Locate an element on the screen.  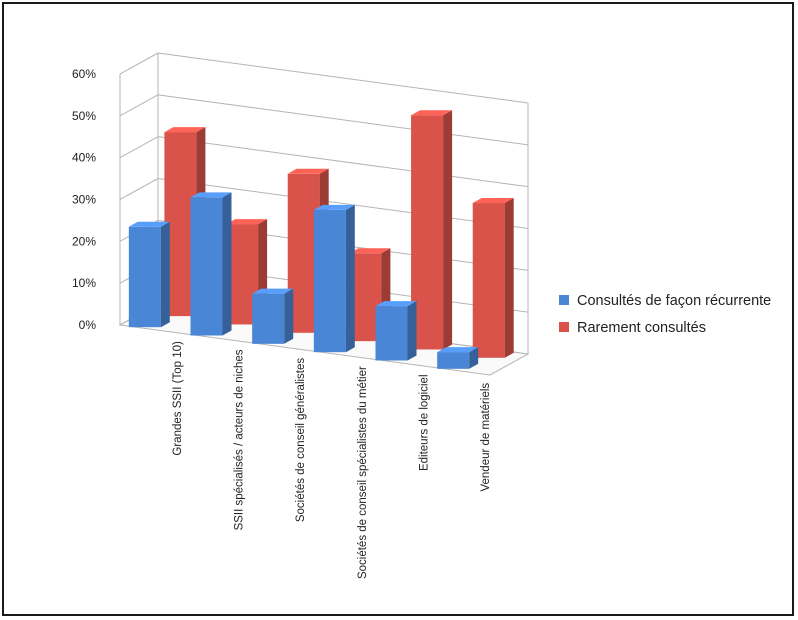
y-tick-label: 30% is located at coordinates (84, 200).